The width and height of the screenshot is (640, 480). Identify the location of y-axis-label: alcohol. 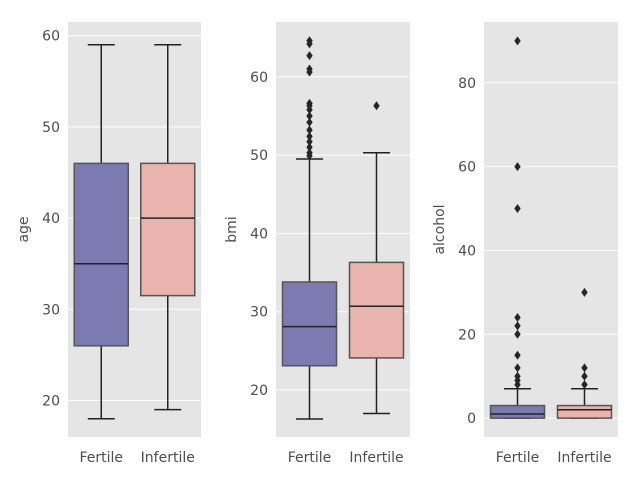
(440, 229).